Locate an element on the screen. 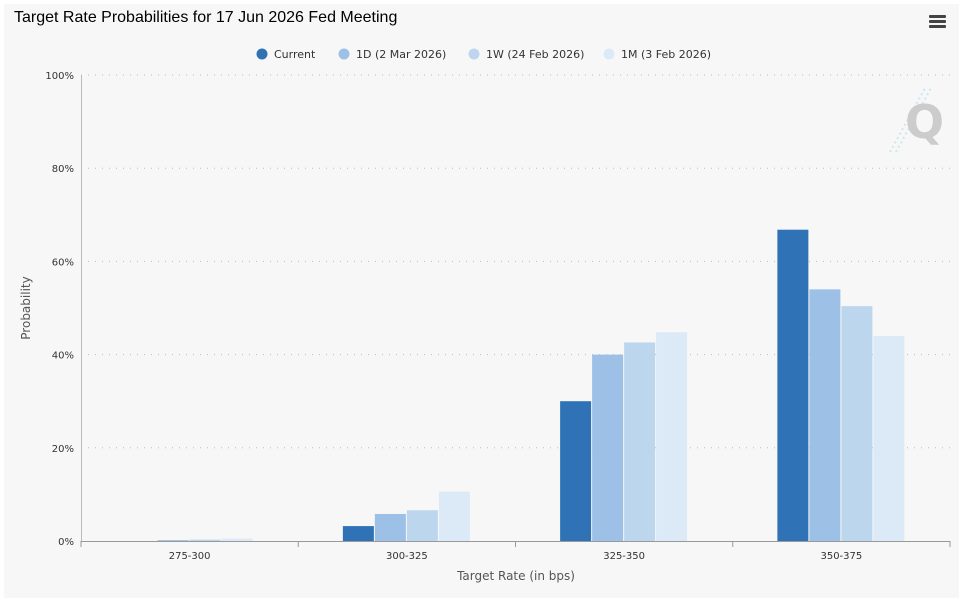  svg-text: Q is located at coordinates (924, 122).